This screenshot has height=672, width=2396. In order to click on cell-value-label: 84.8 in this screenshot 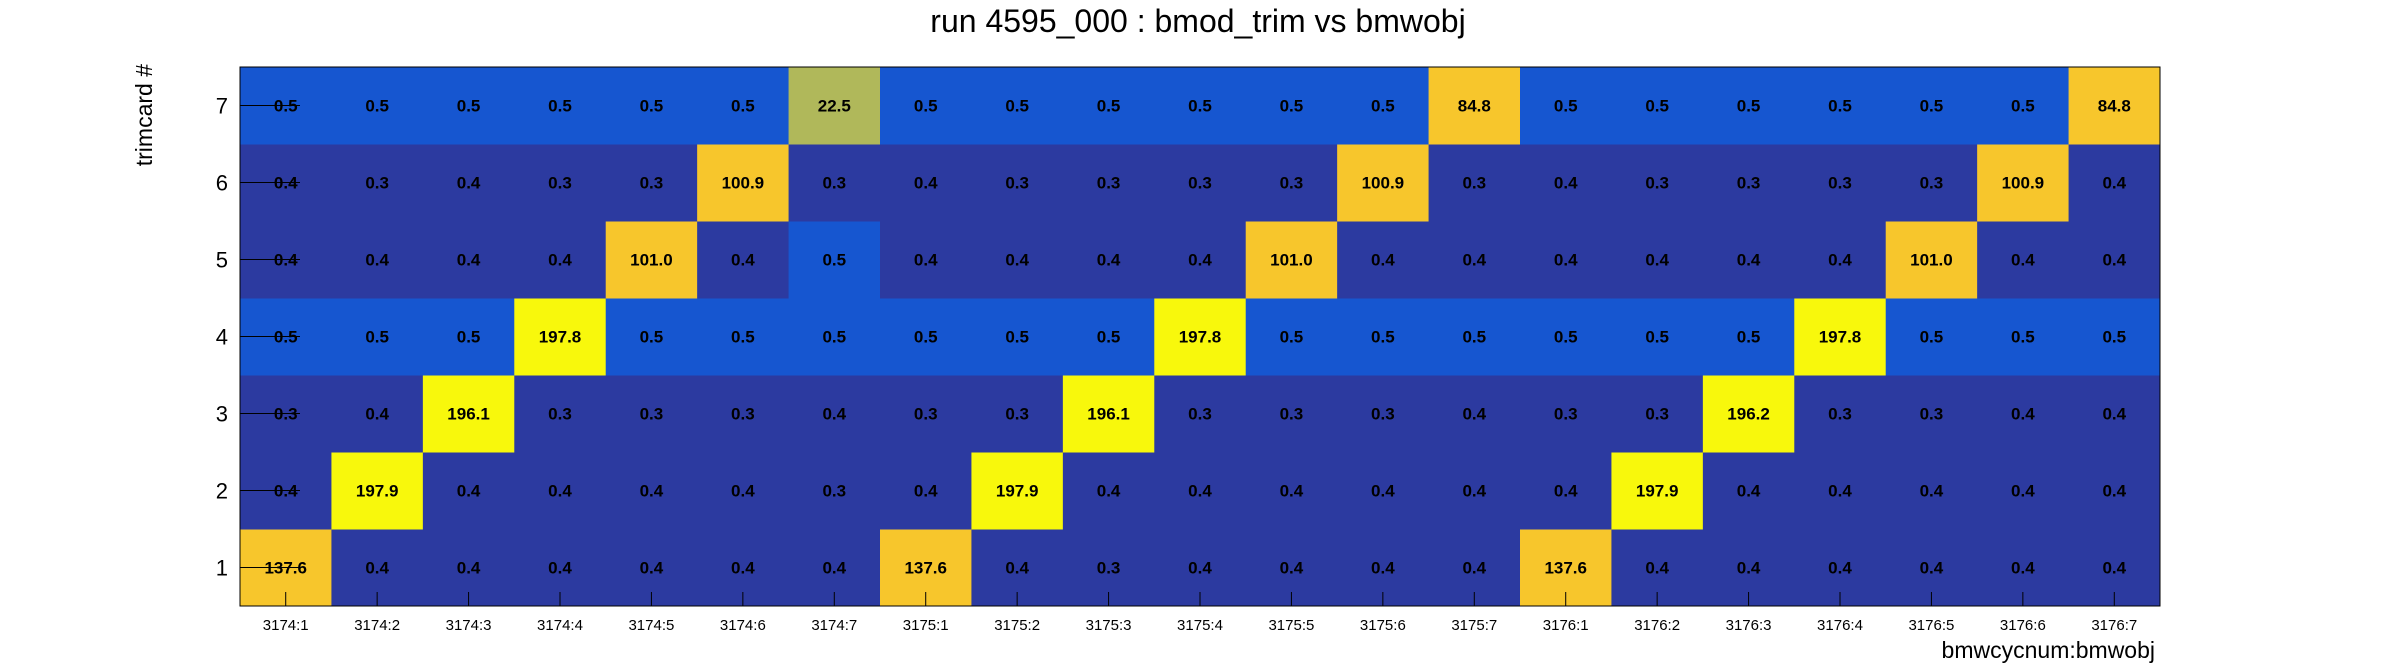, I will do `click(2114, 106)`.